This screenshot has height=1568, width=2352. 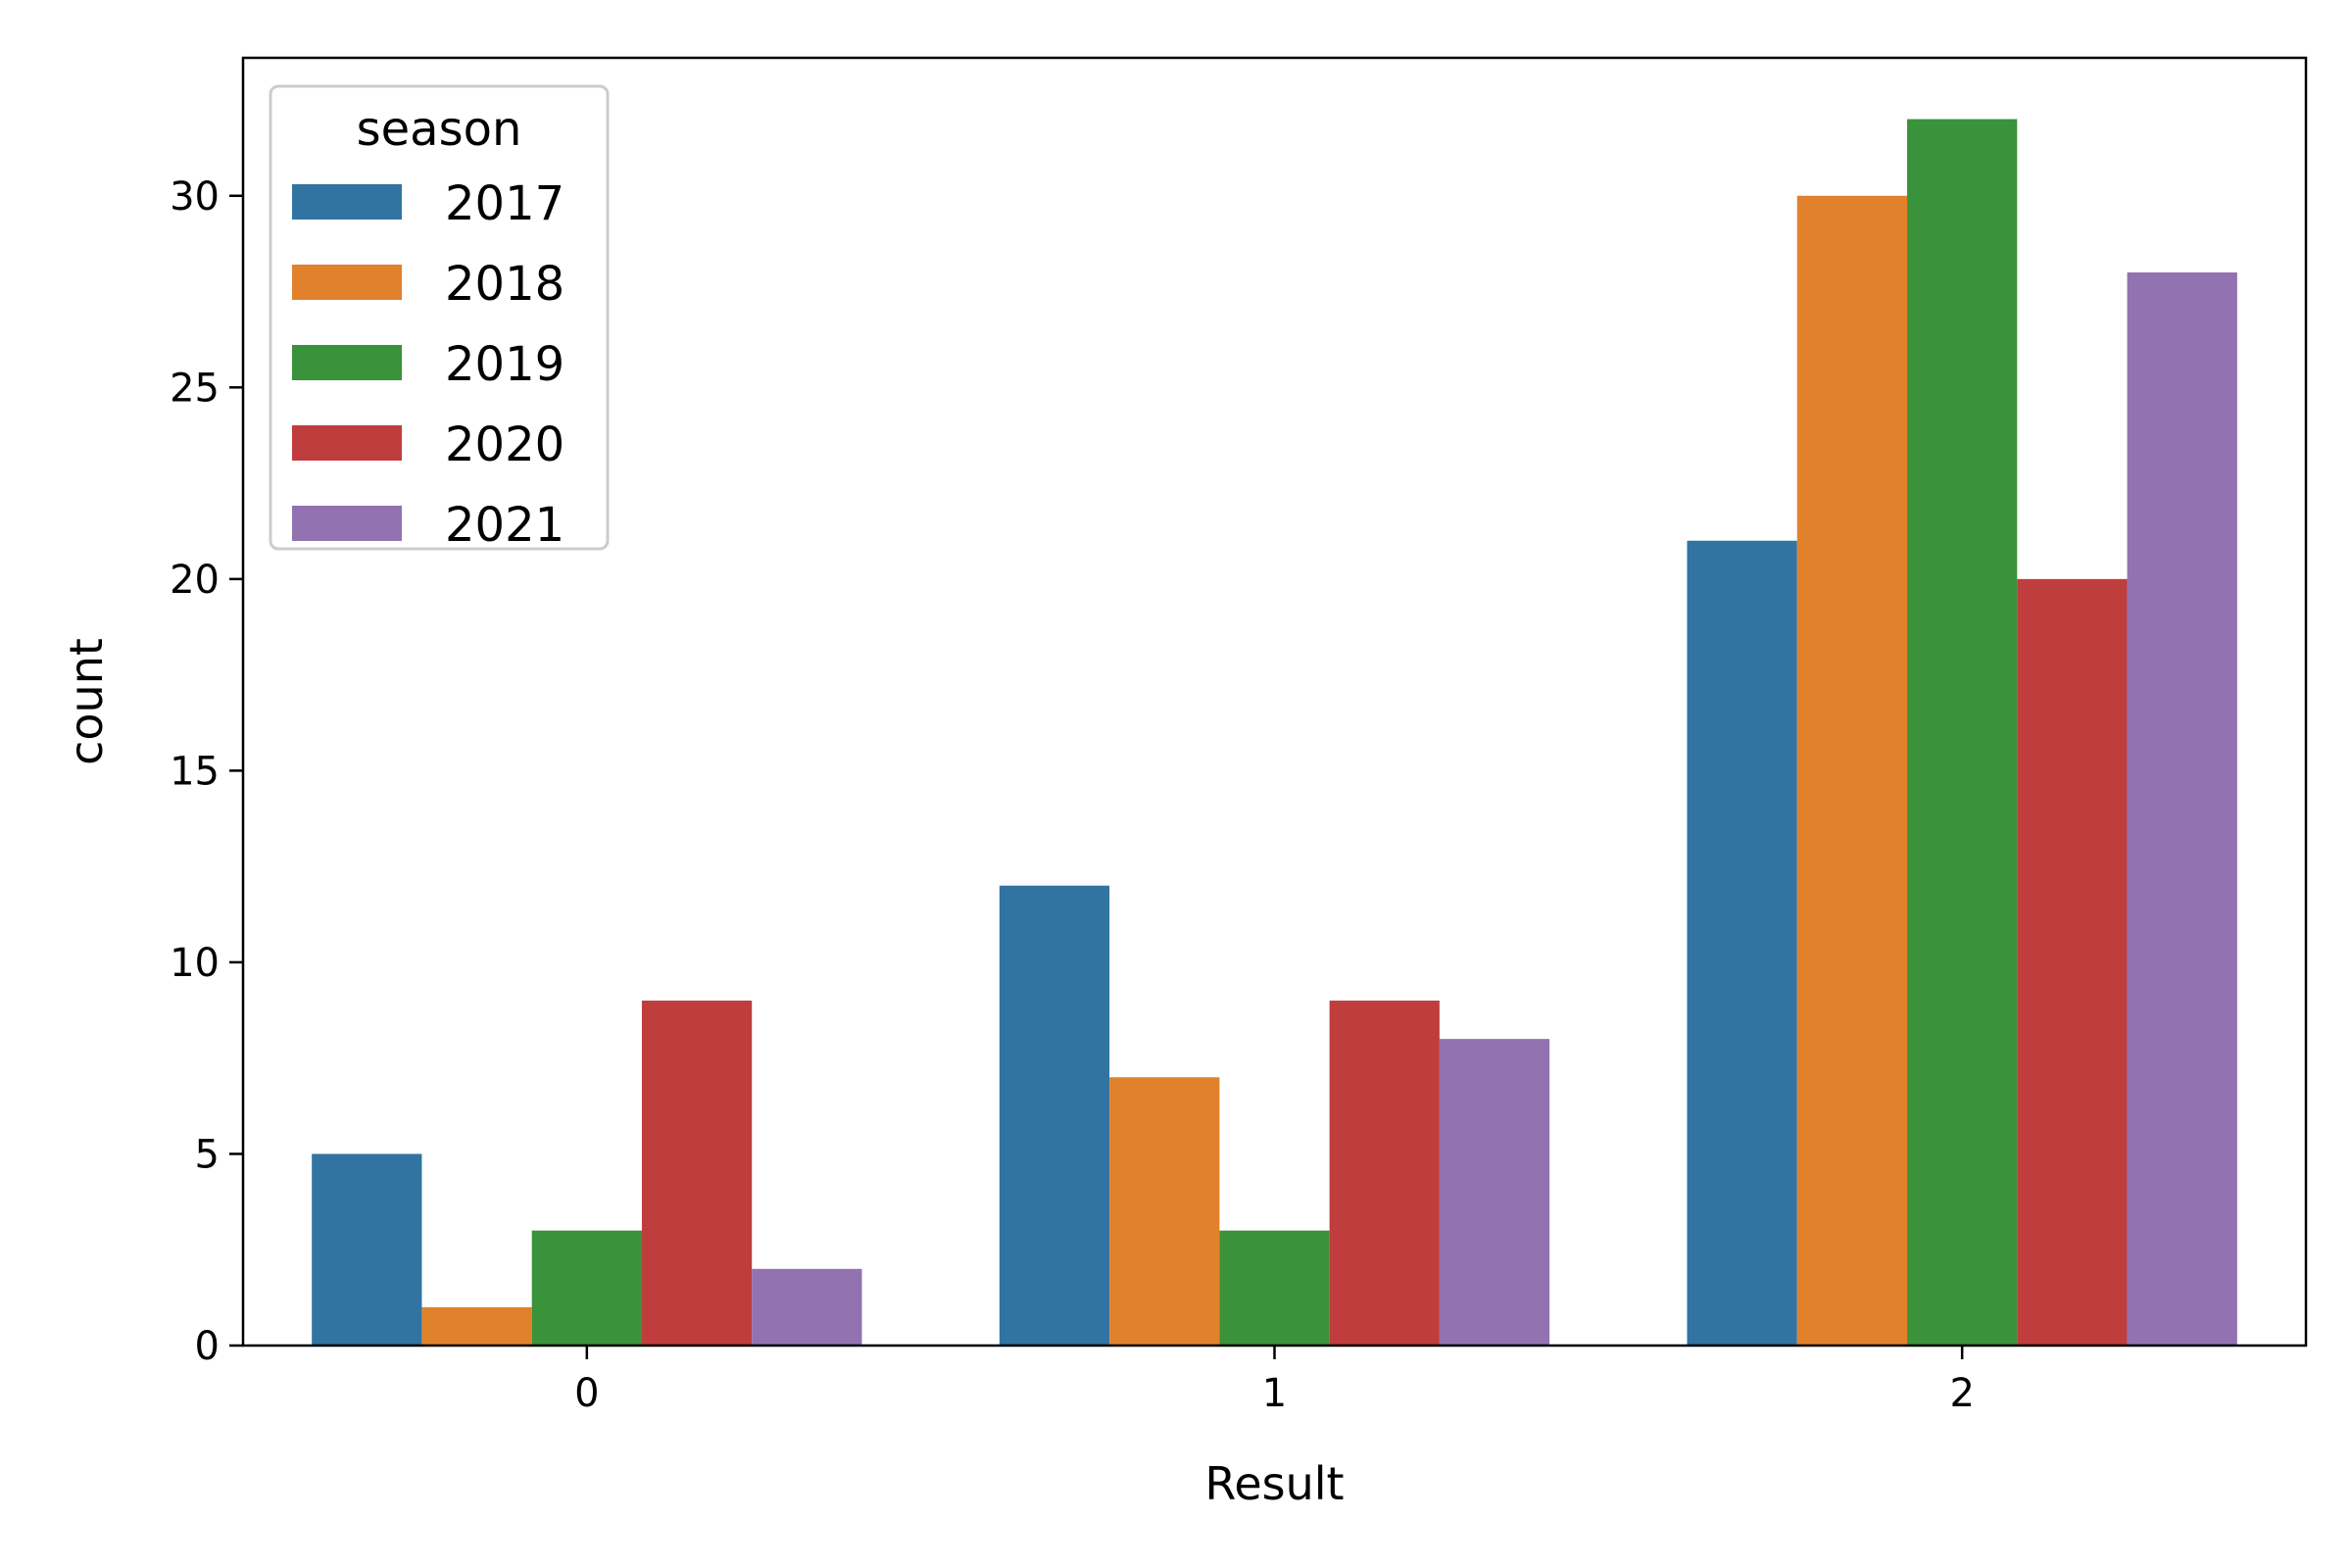 I want to click on legend-title: season, so click(x=439, y=129).